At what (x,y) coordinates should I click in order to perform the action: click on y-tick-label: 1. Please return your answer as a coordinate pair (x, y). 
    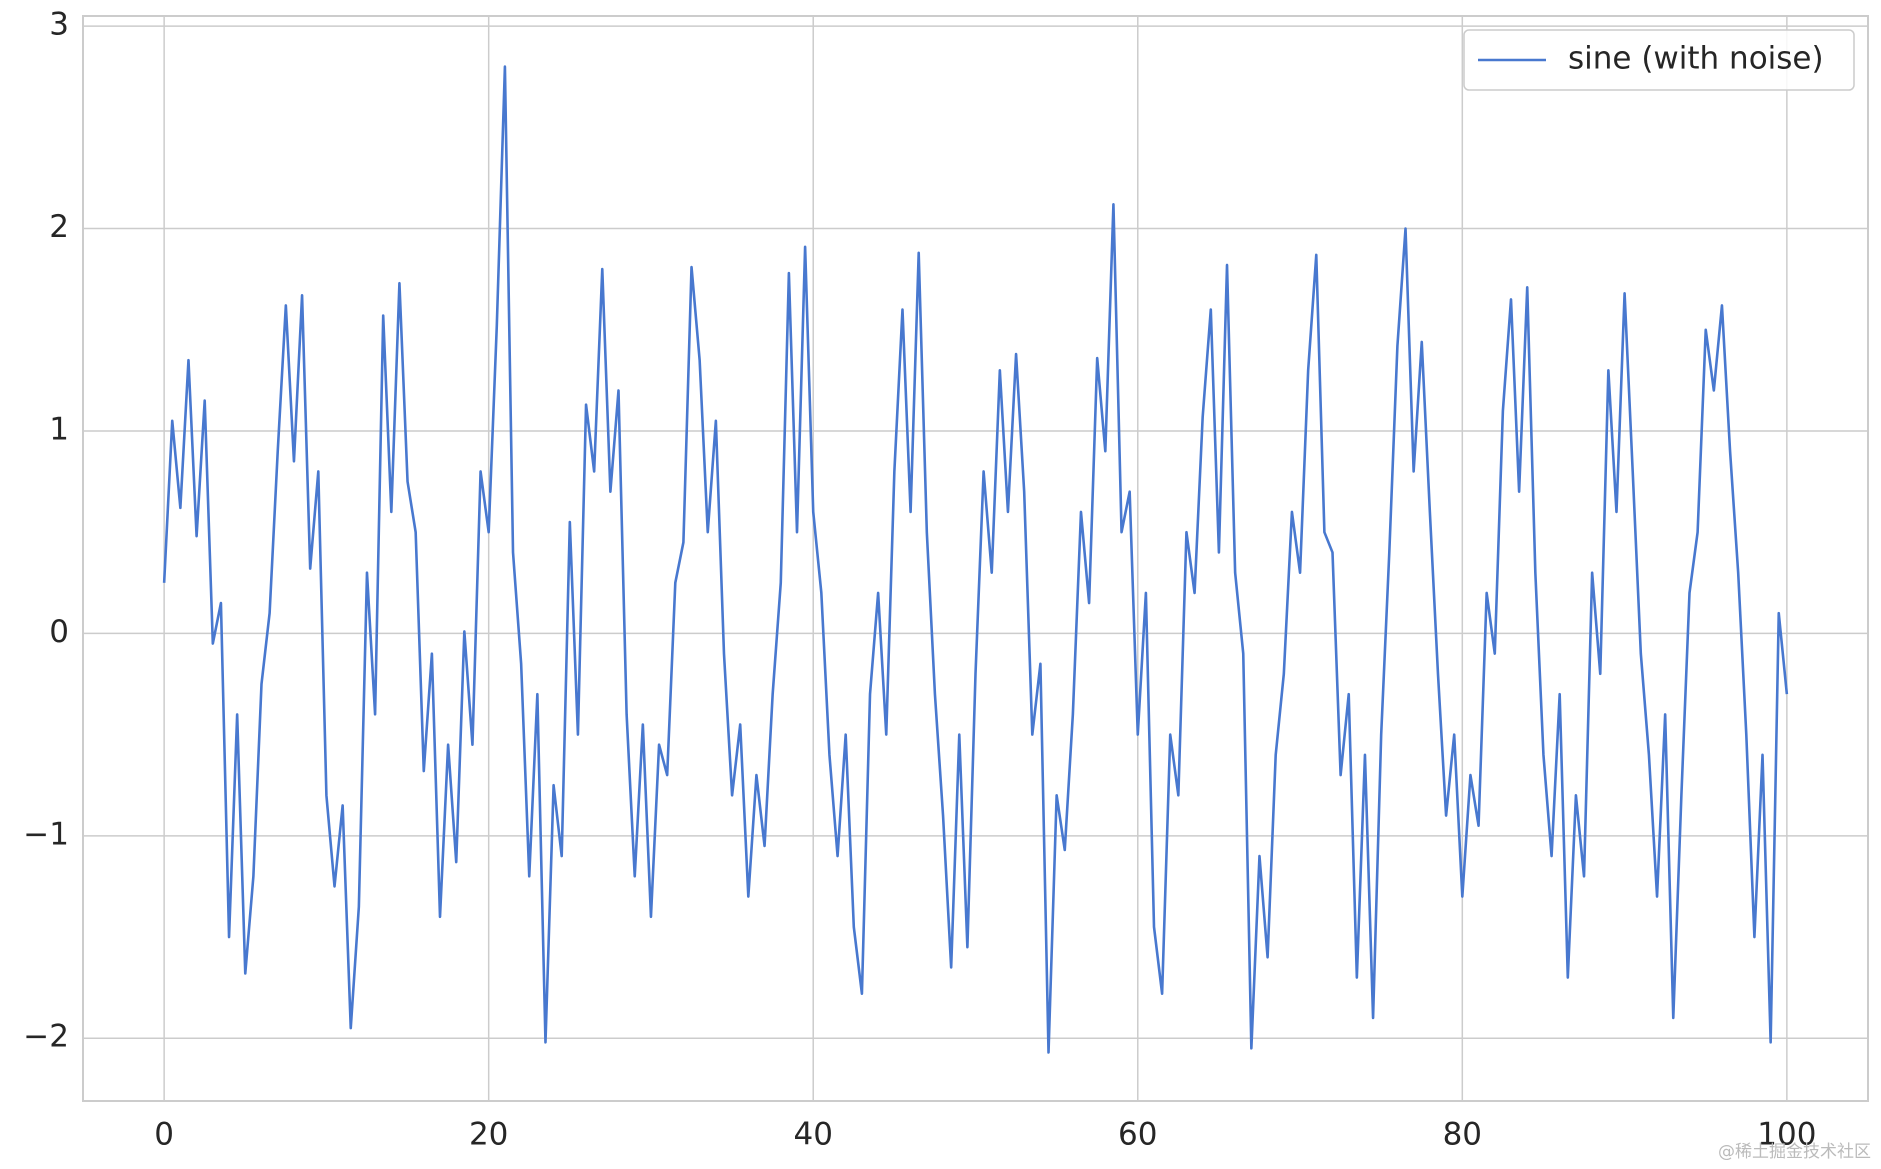
    Looking at the image, I should click on (59, 429).